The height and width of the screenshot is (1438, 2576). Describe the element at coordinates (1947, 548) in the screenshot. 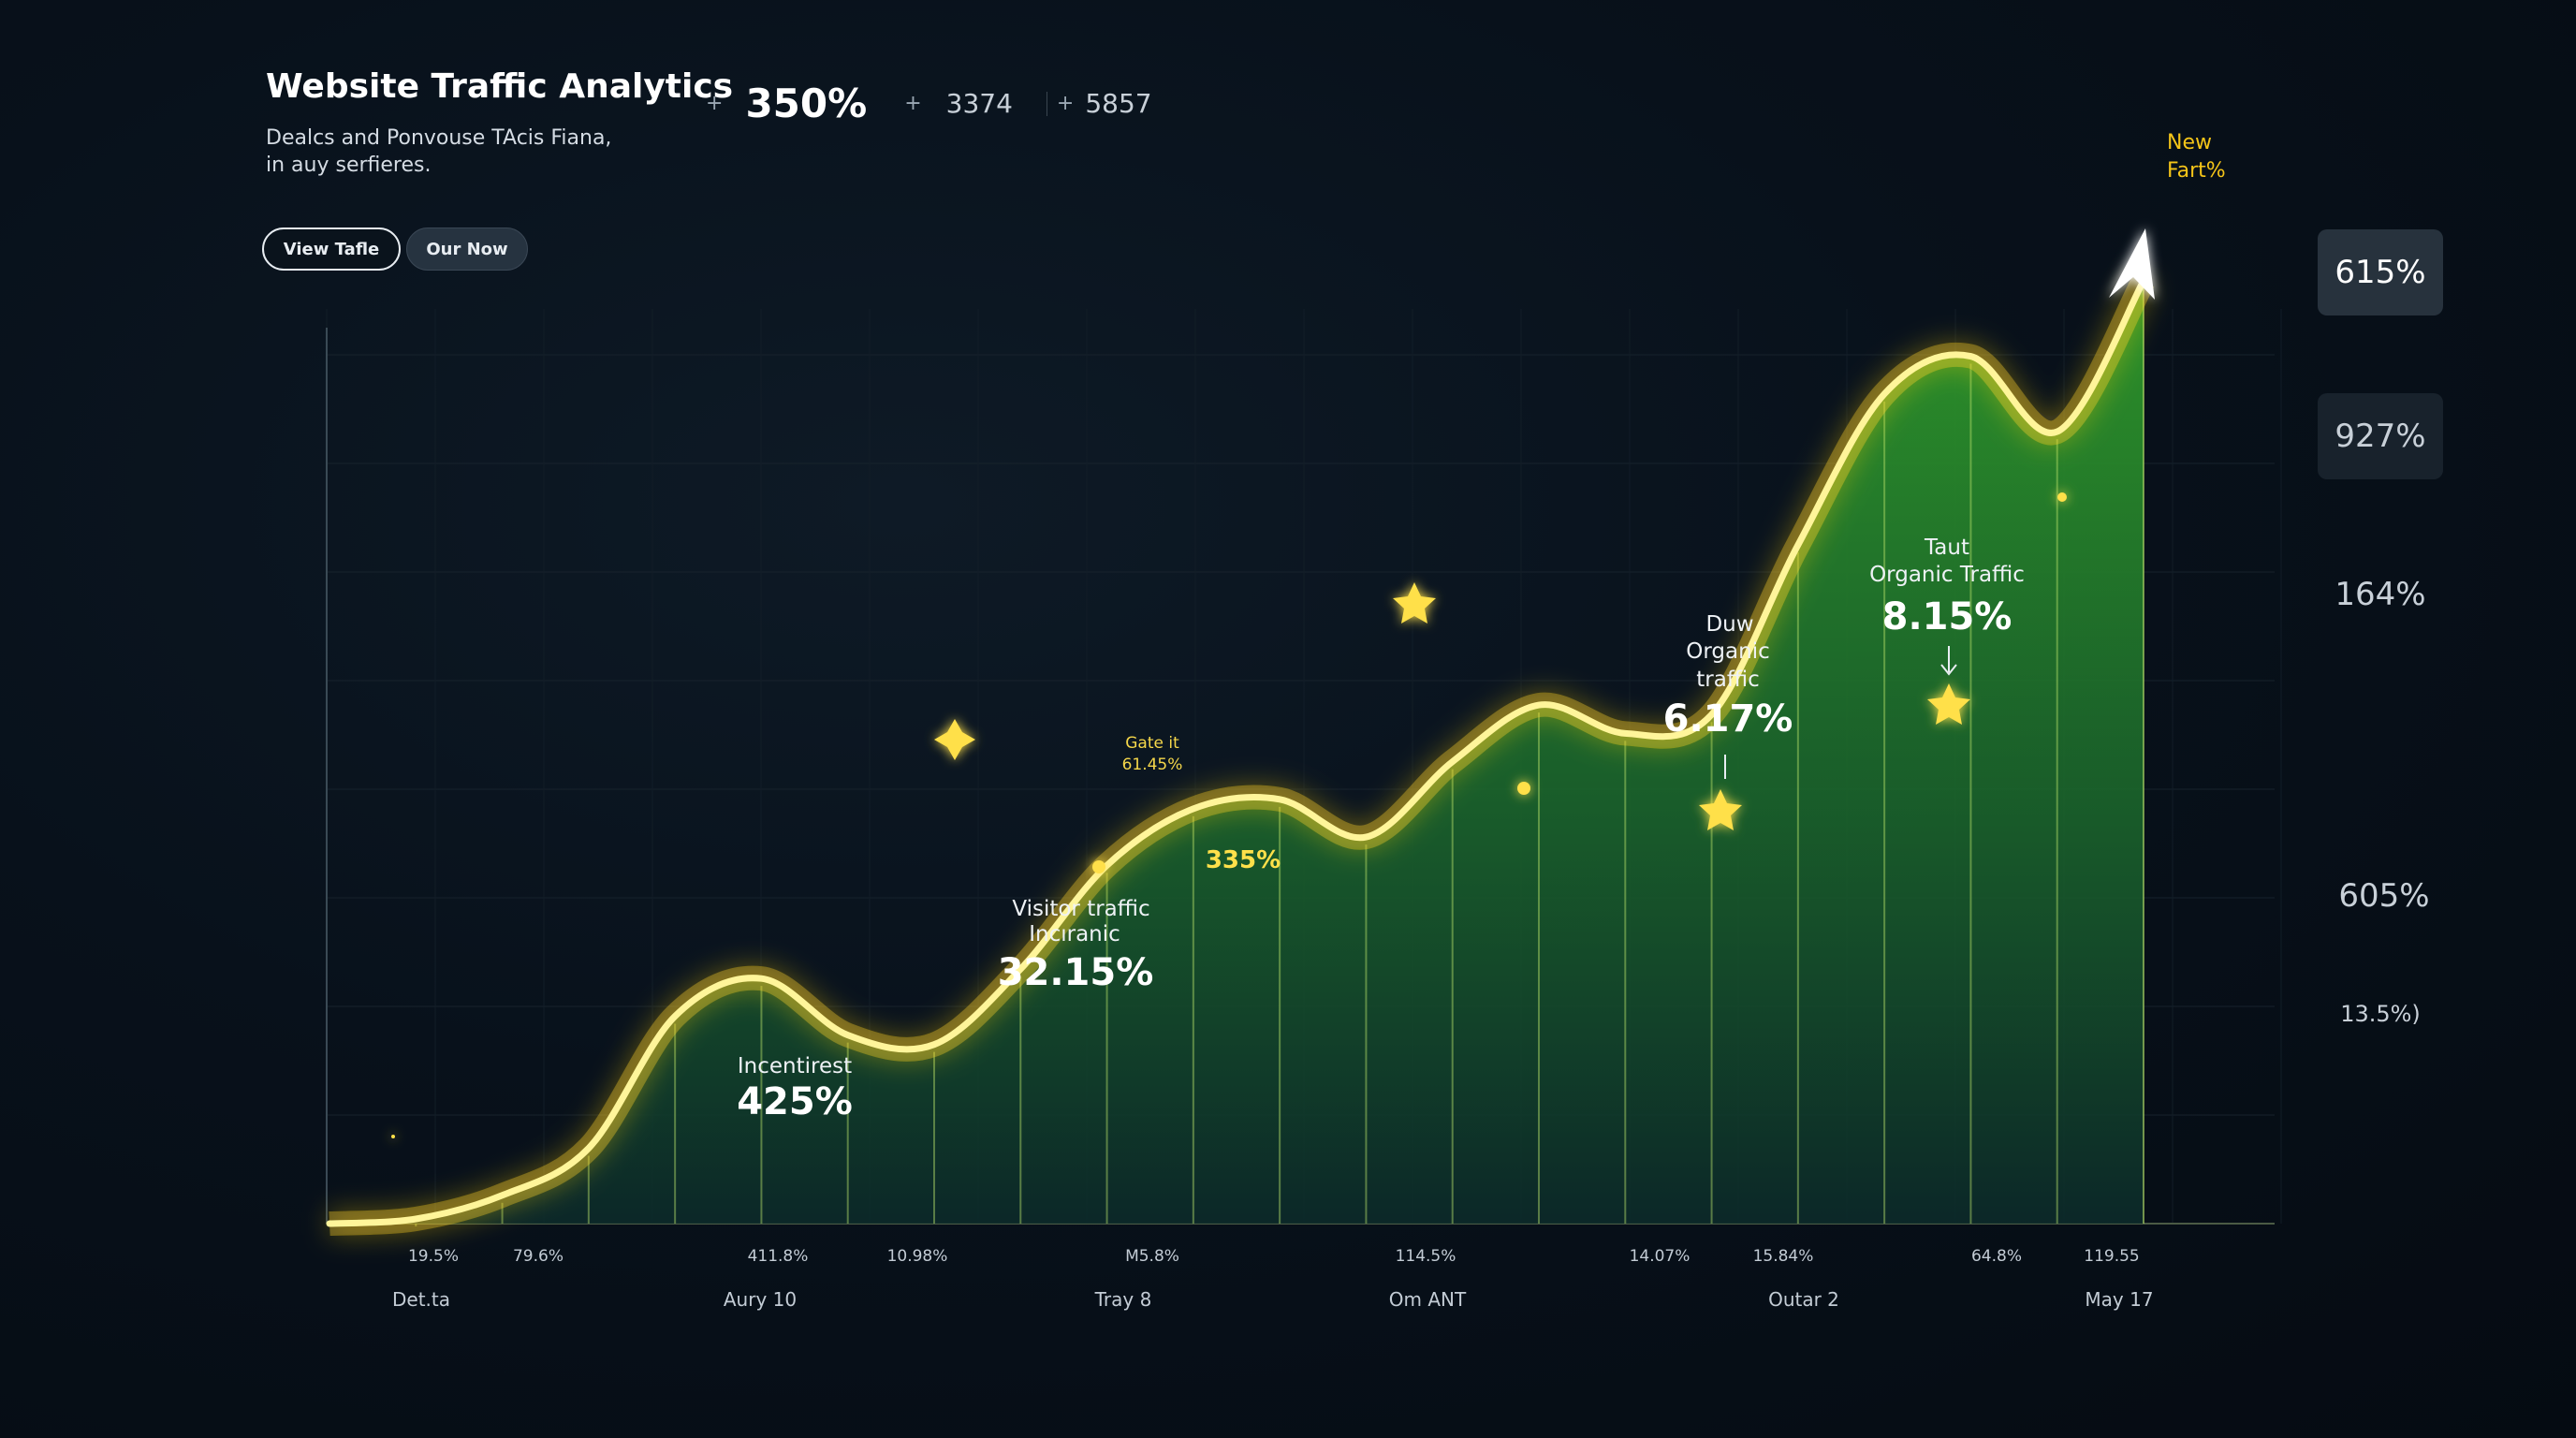

I see `annotation-label: Taut` at that location.